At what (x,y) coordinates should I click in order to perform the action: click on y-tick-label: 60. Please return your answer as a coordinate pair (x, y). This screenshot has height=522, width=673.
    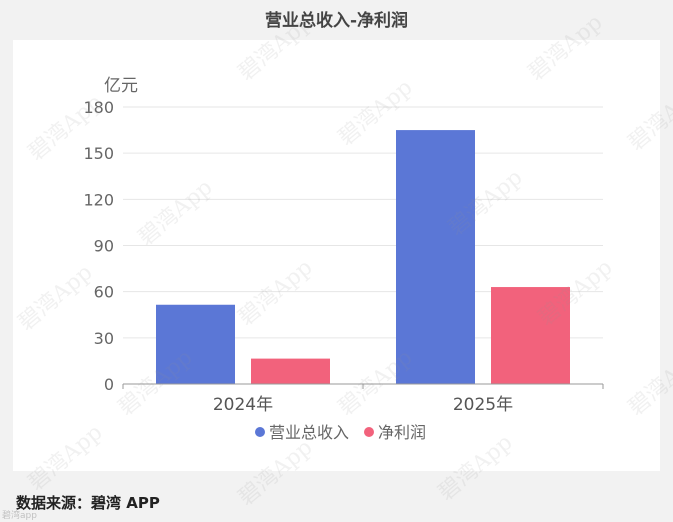
    Looking at the image, I should click on (104, 292).